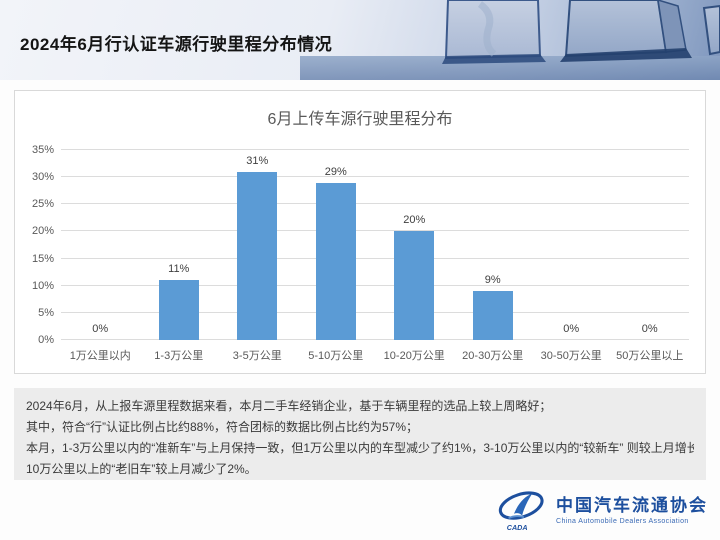  Describe the element at coordinates (257, 160) in the screenshot. I see `bar-data-label: 31%` at that location.